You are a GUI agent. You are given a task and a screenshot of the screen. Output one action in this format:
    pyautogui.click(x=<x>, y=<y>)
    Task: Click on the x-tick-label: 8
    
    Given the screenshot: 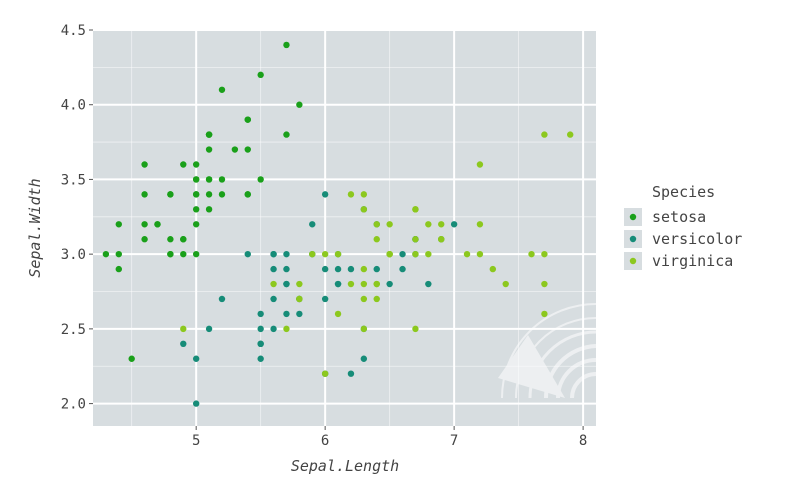 What is the action you would take?
    pyautogui.click(x=583, y=441)
    